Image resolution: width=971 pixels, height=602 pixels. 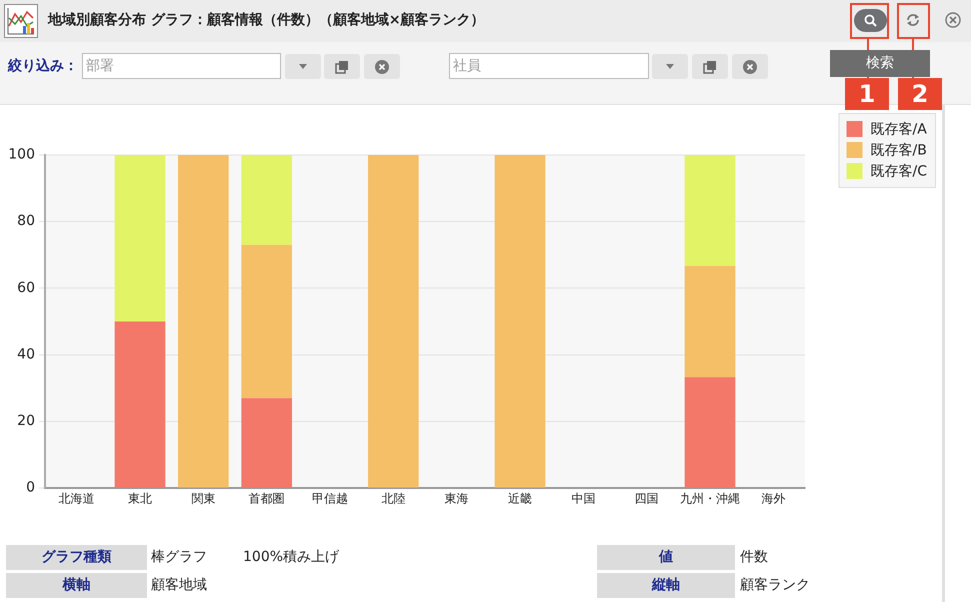 I want to click on text: 件数, so click(x=754, y=557).